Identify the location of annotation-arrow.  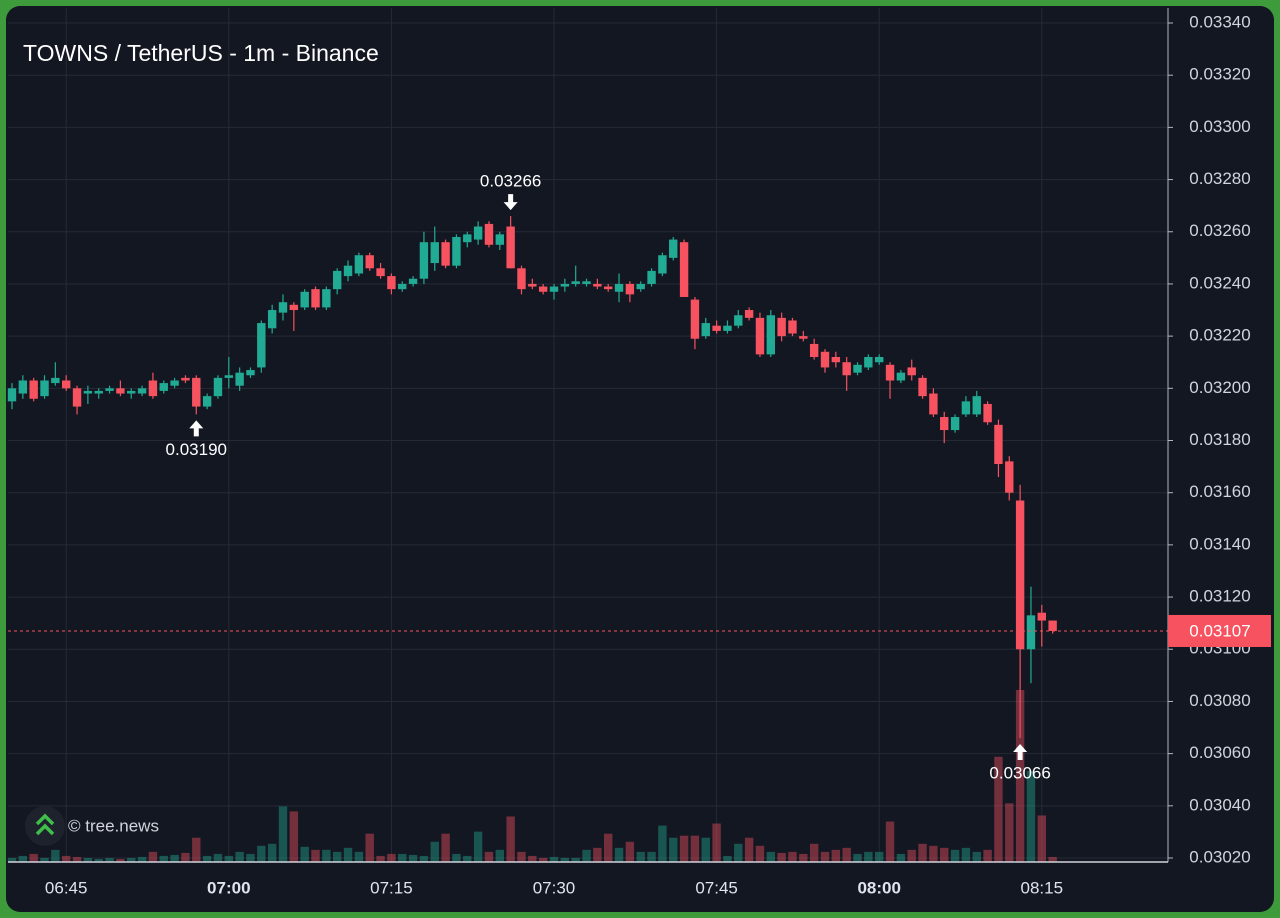
(510, 202).